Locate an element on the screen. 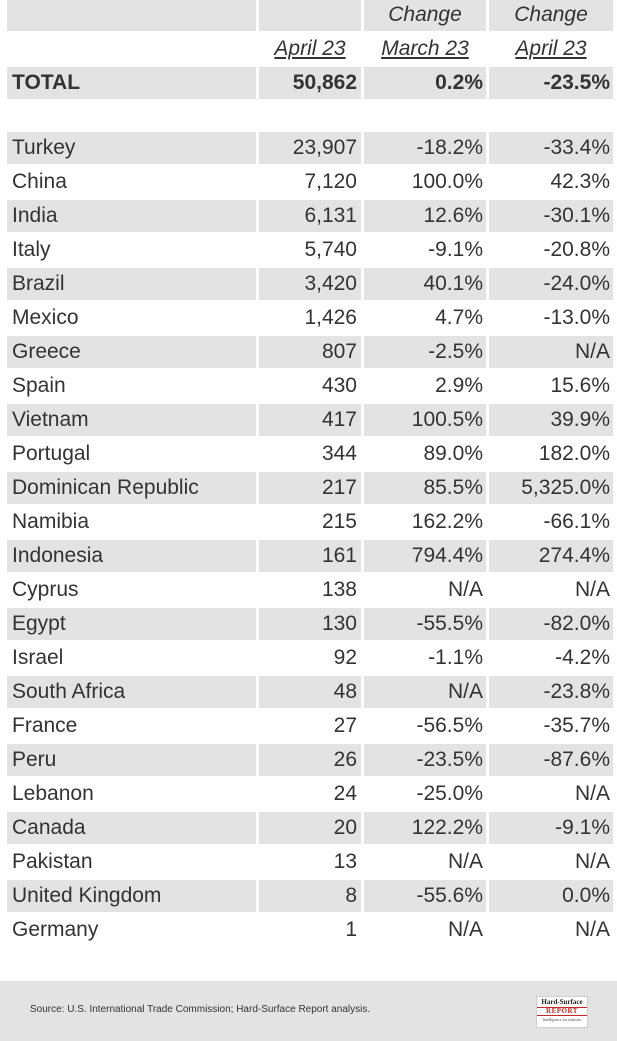  change-march-cell: 100.0% is located at coordinates (447, 181).